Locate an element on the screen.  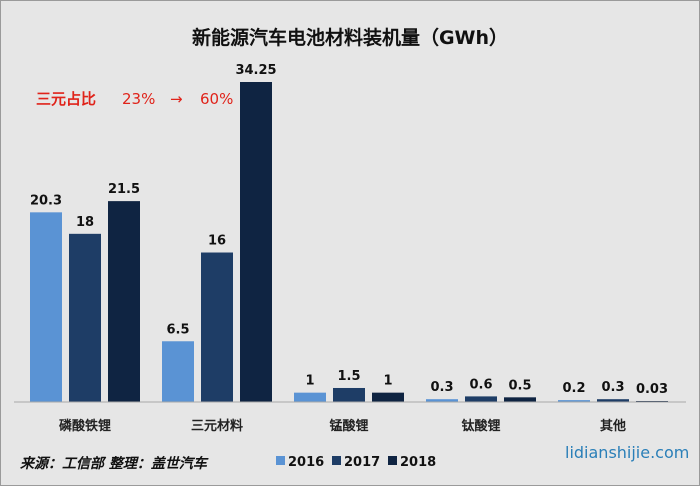
data-label: 16 is located at coordinates (217, 241).